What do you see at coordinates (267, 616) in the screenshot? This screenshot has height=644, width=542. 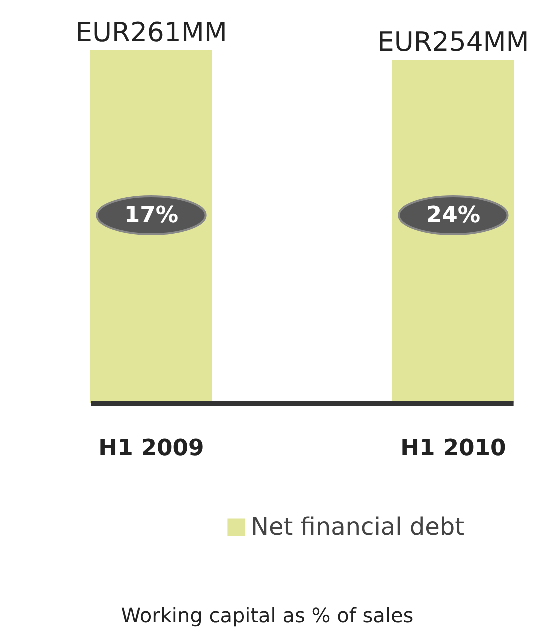 I see `text: Working capital as % of sales` at bounding box center [267, 616].